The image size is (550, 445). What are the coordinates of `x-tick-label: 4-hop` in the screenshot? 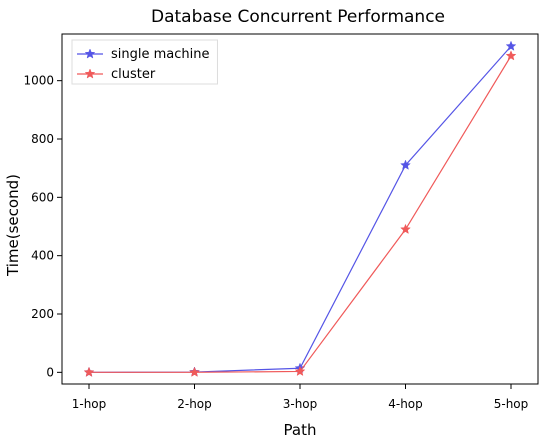 It's located at (405, 404).